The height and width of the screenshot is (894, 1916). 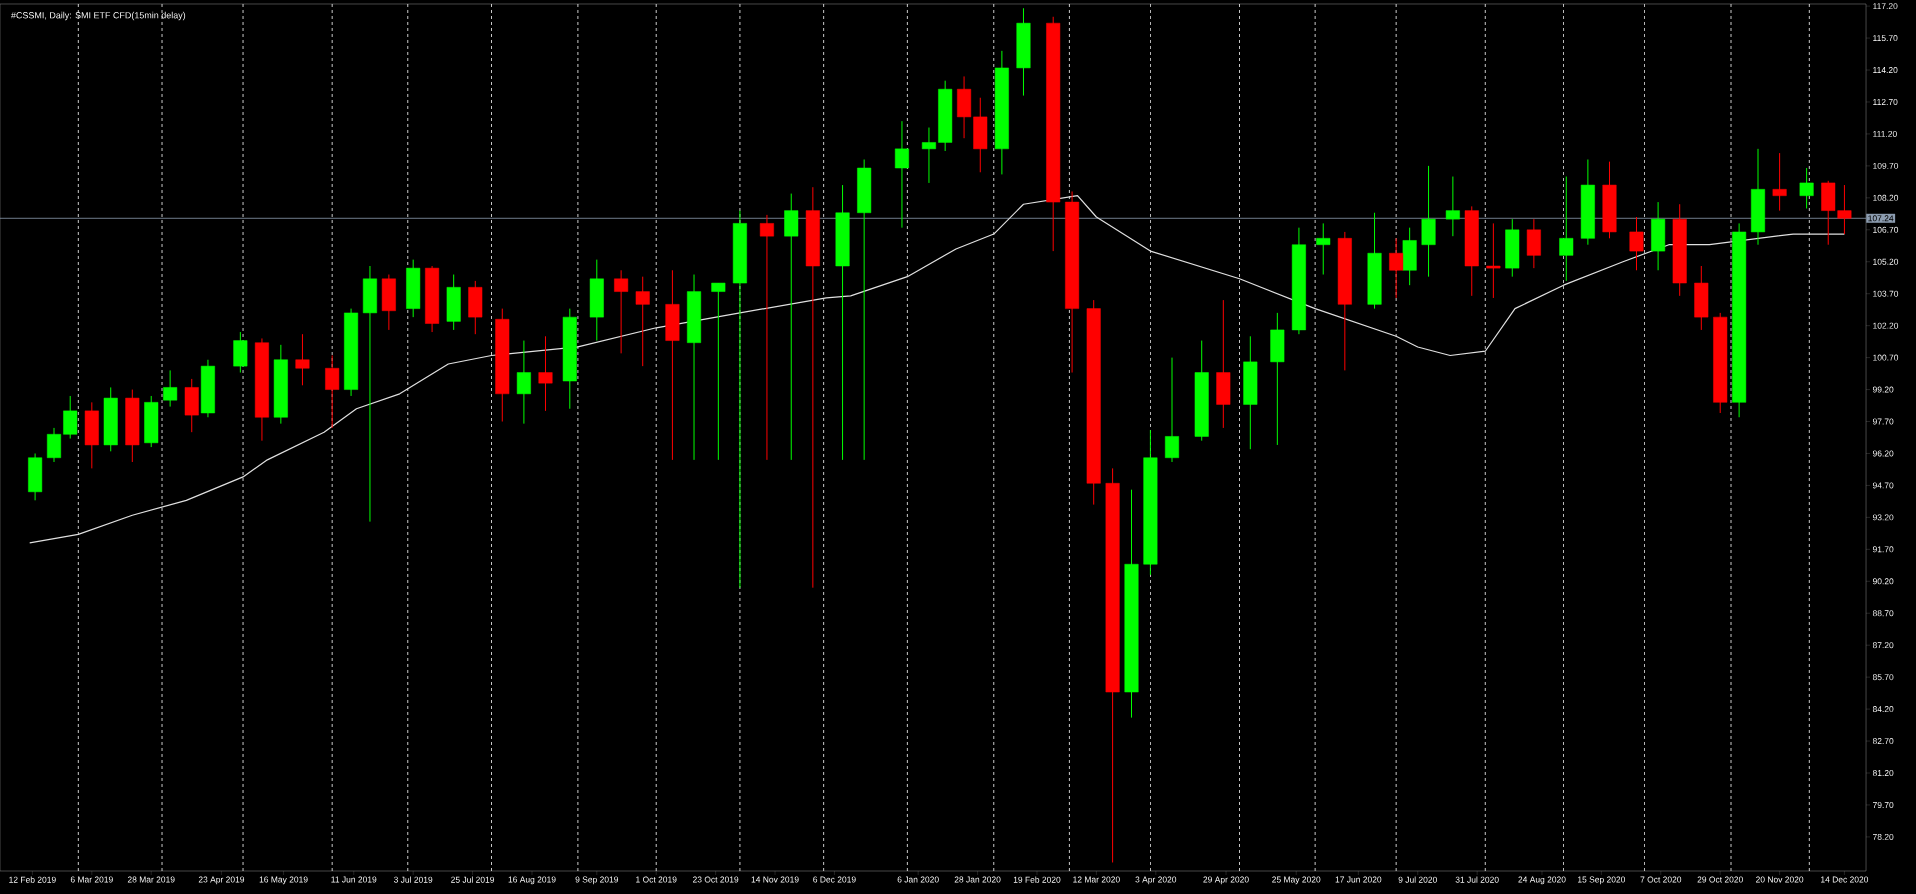 What do you see at coordinates (1156, 880) in the screenshot?
I see `x-tick-label: 3 Apr 2020` at bounding box center [1156, 880].